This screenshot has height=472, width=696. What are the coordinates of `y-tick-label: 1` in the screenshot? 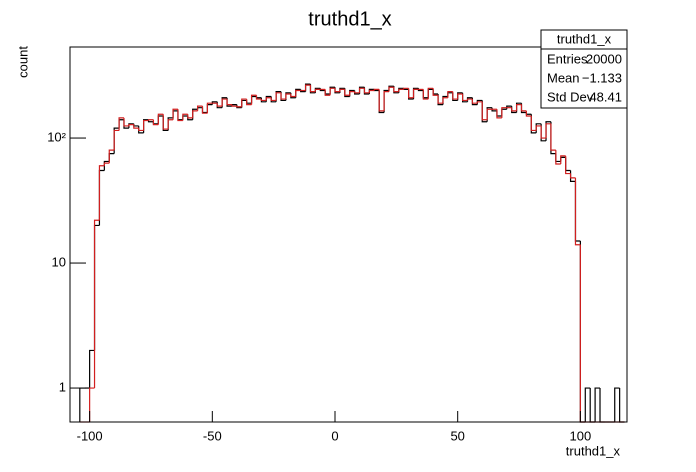 It's located at (62, 386).